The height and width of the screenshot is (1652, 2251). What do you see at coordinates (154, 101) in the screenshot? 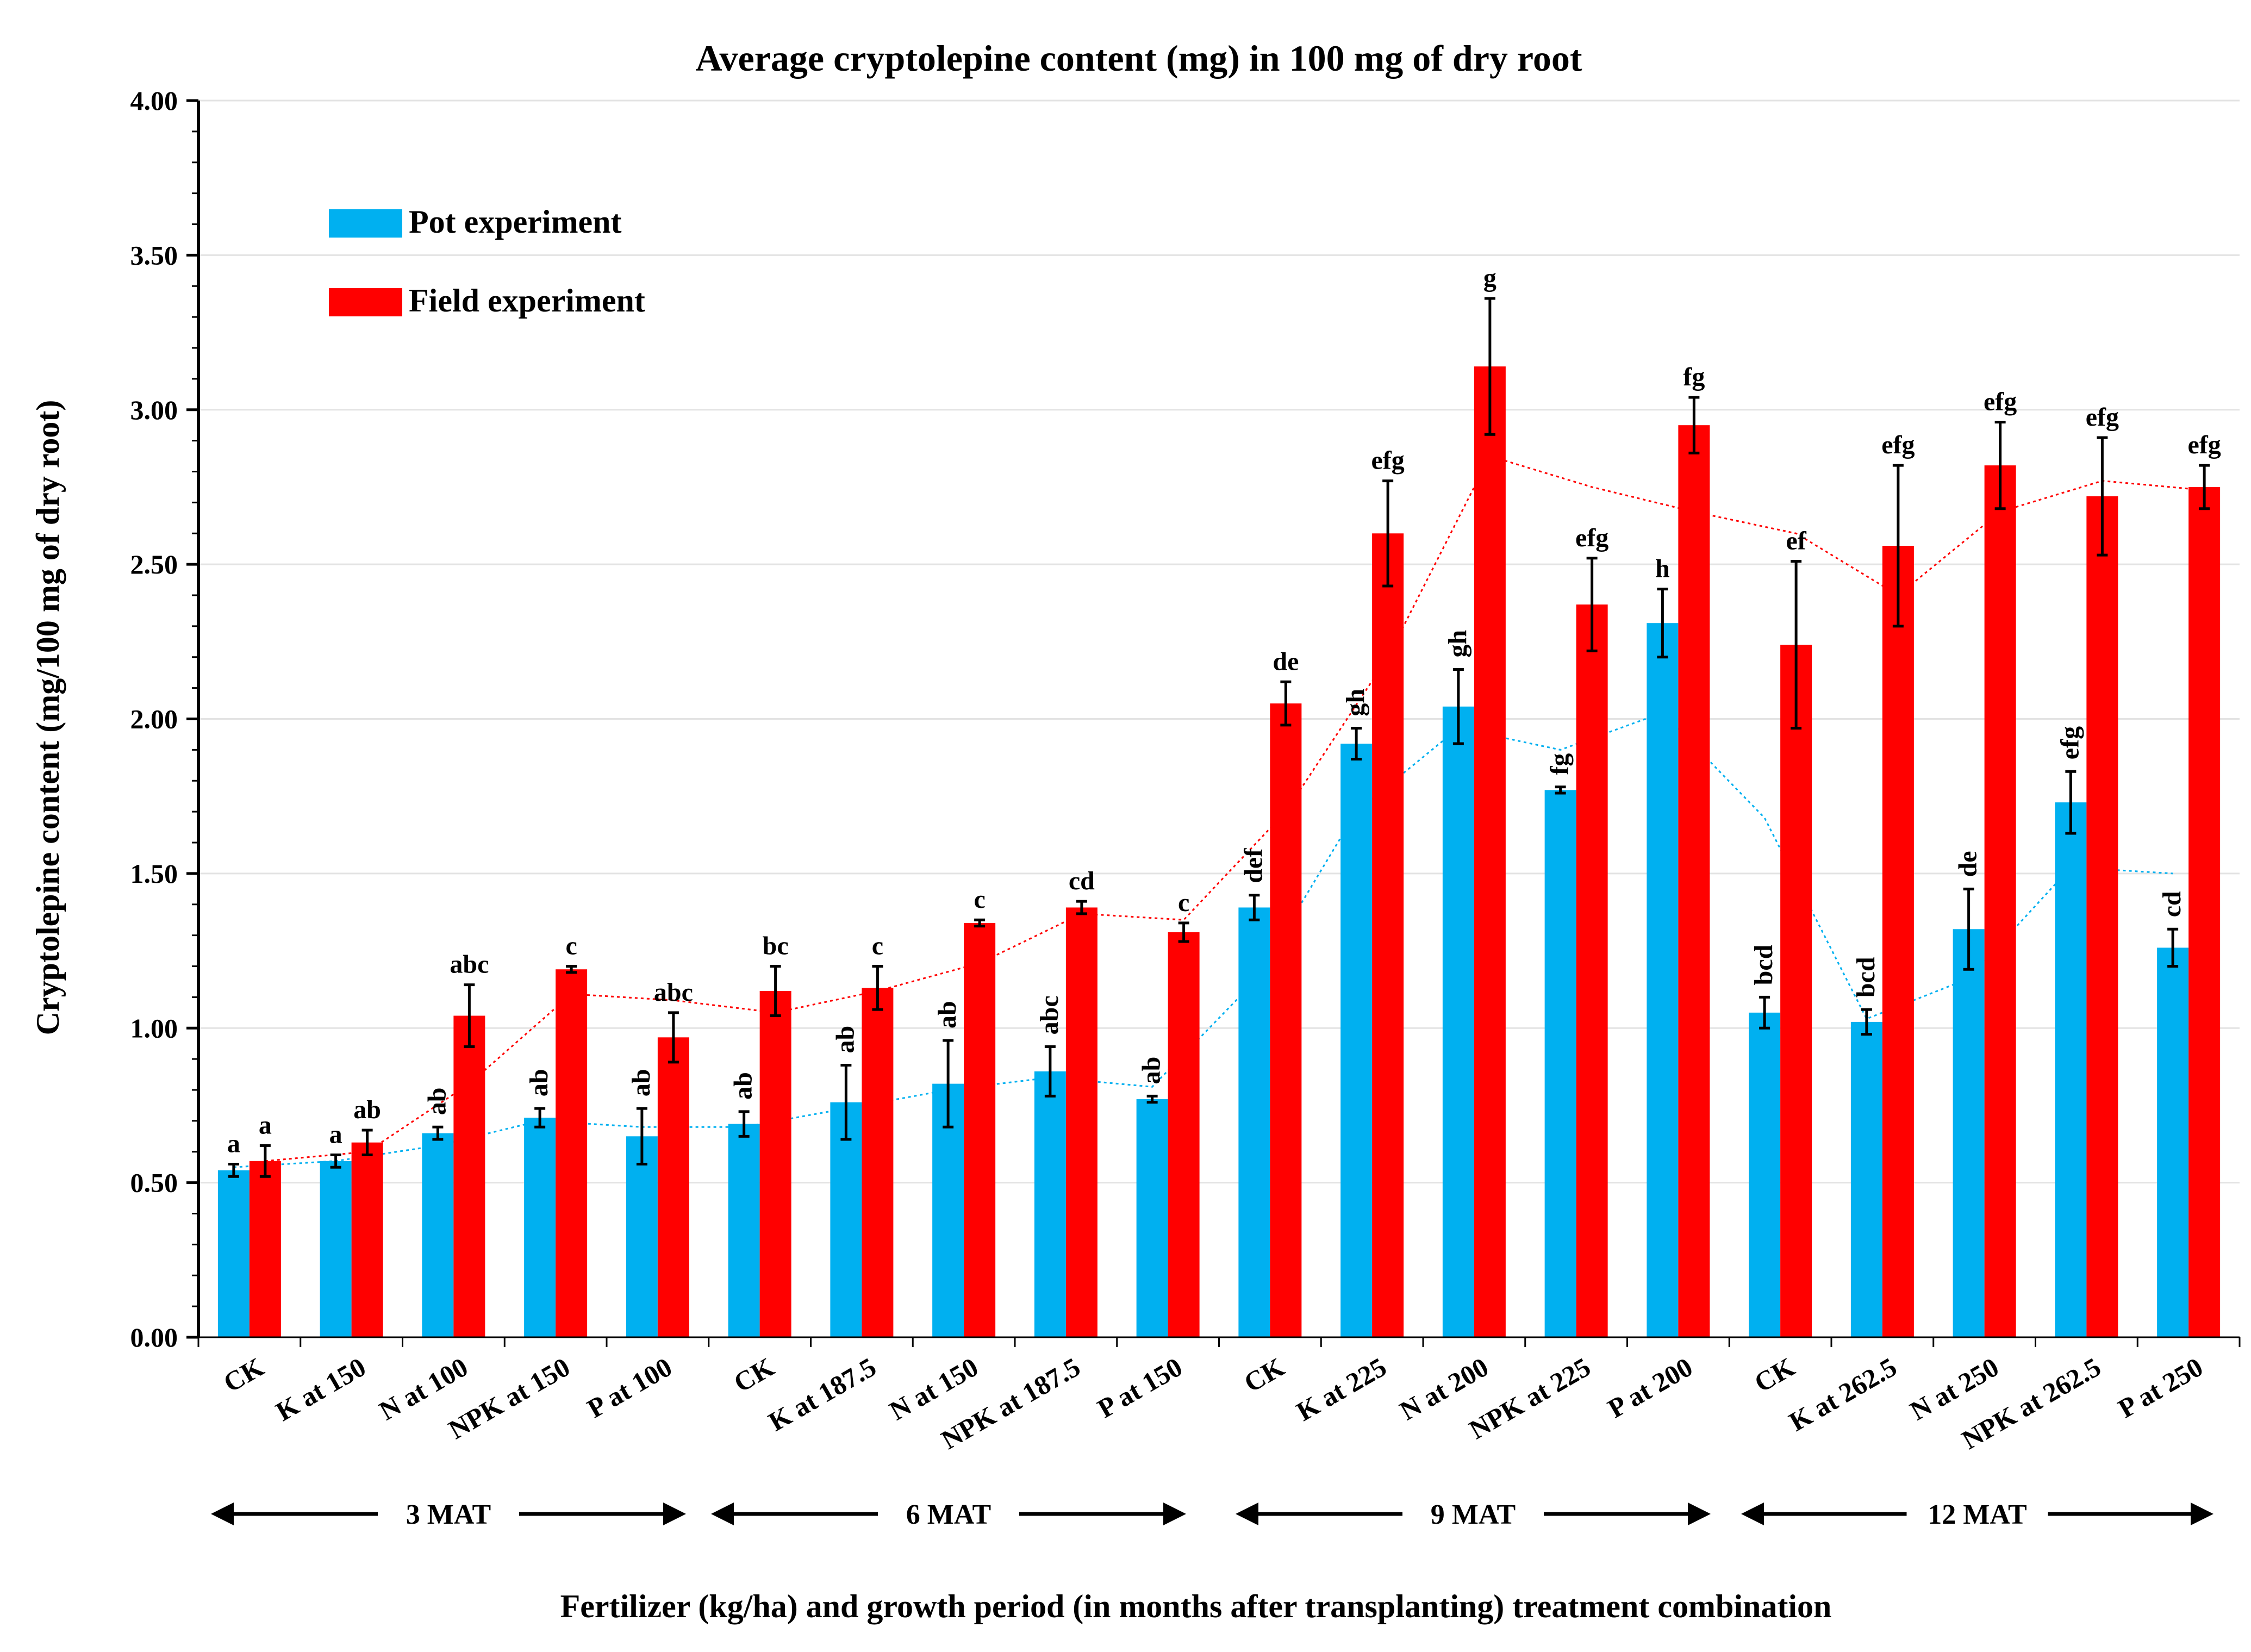
I see `y-tick-label: 4.00` at bounding box center [154, 101].